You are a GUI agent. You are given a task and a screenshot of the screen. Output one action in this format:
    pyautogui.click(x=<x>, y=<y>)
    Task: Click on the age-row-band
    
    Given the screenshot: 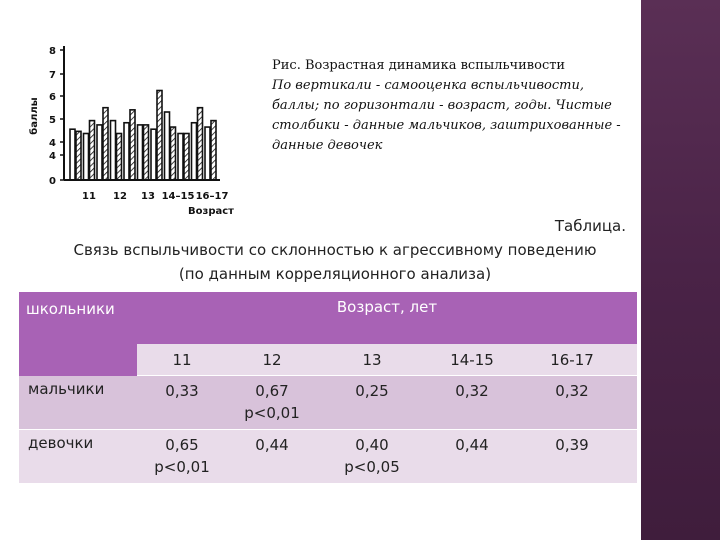 What is the action you would take?
    pyautogui.click(x=387, y=360)
    